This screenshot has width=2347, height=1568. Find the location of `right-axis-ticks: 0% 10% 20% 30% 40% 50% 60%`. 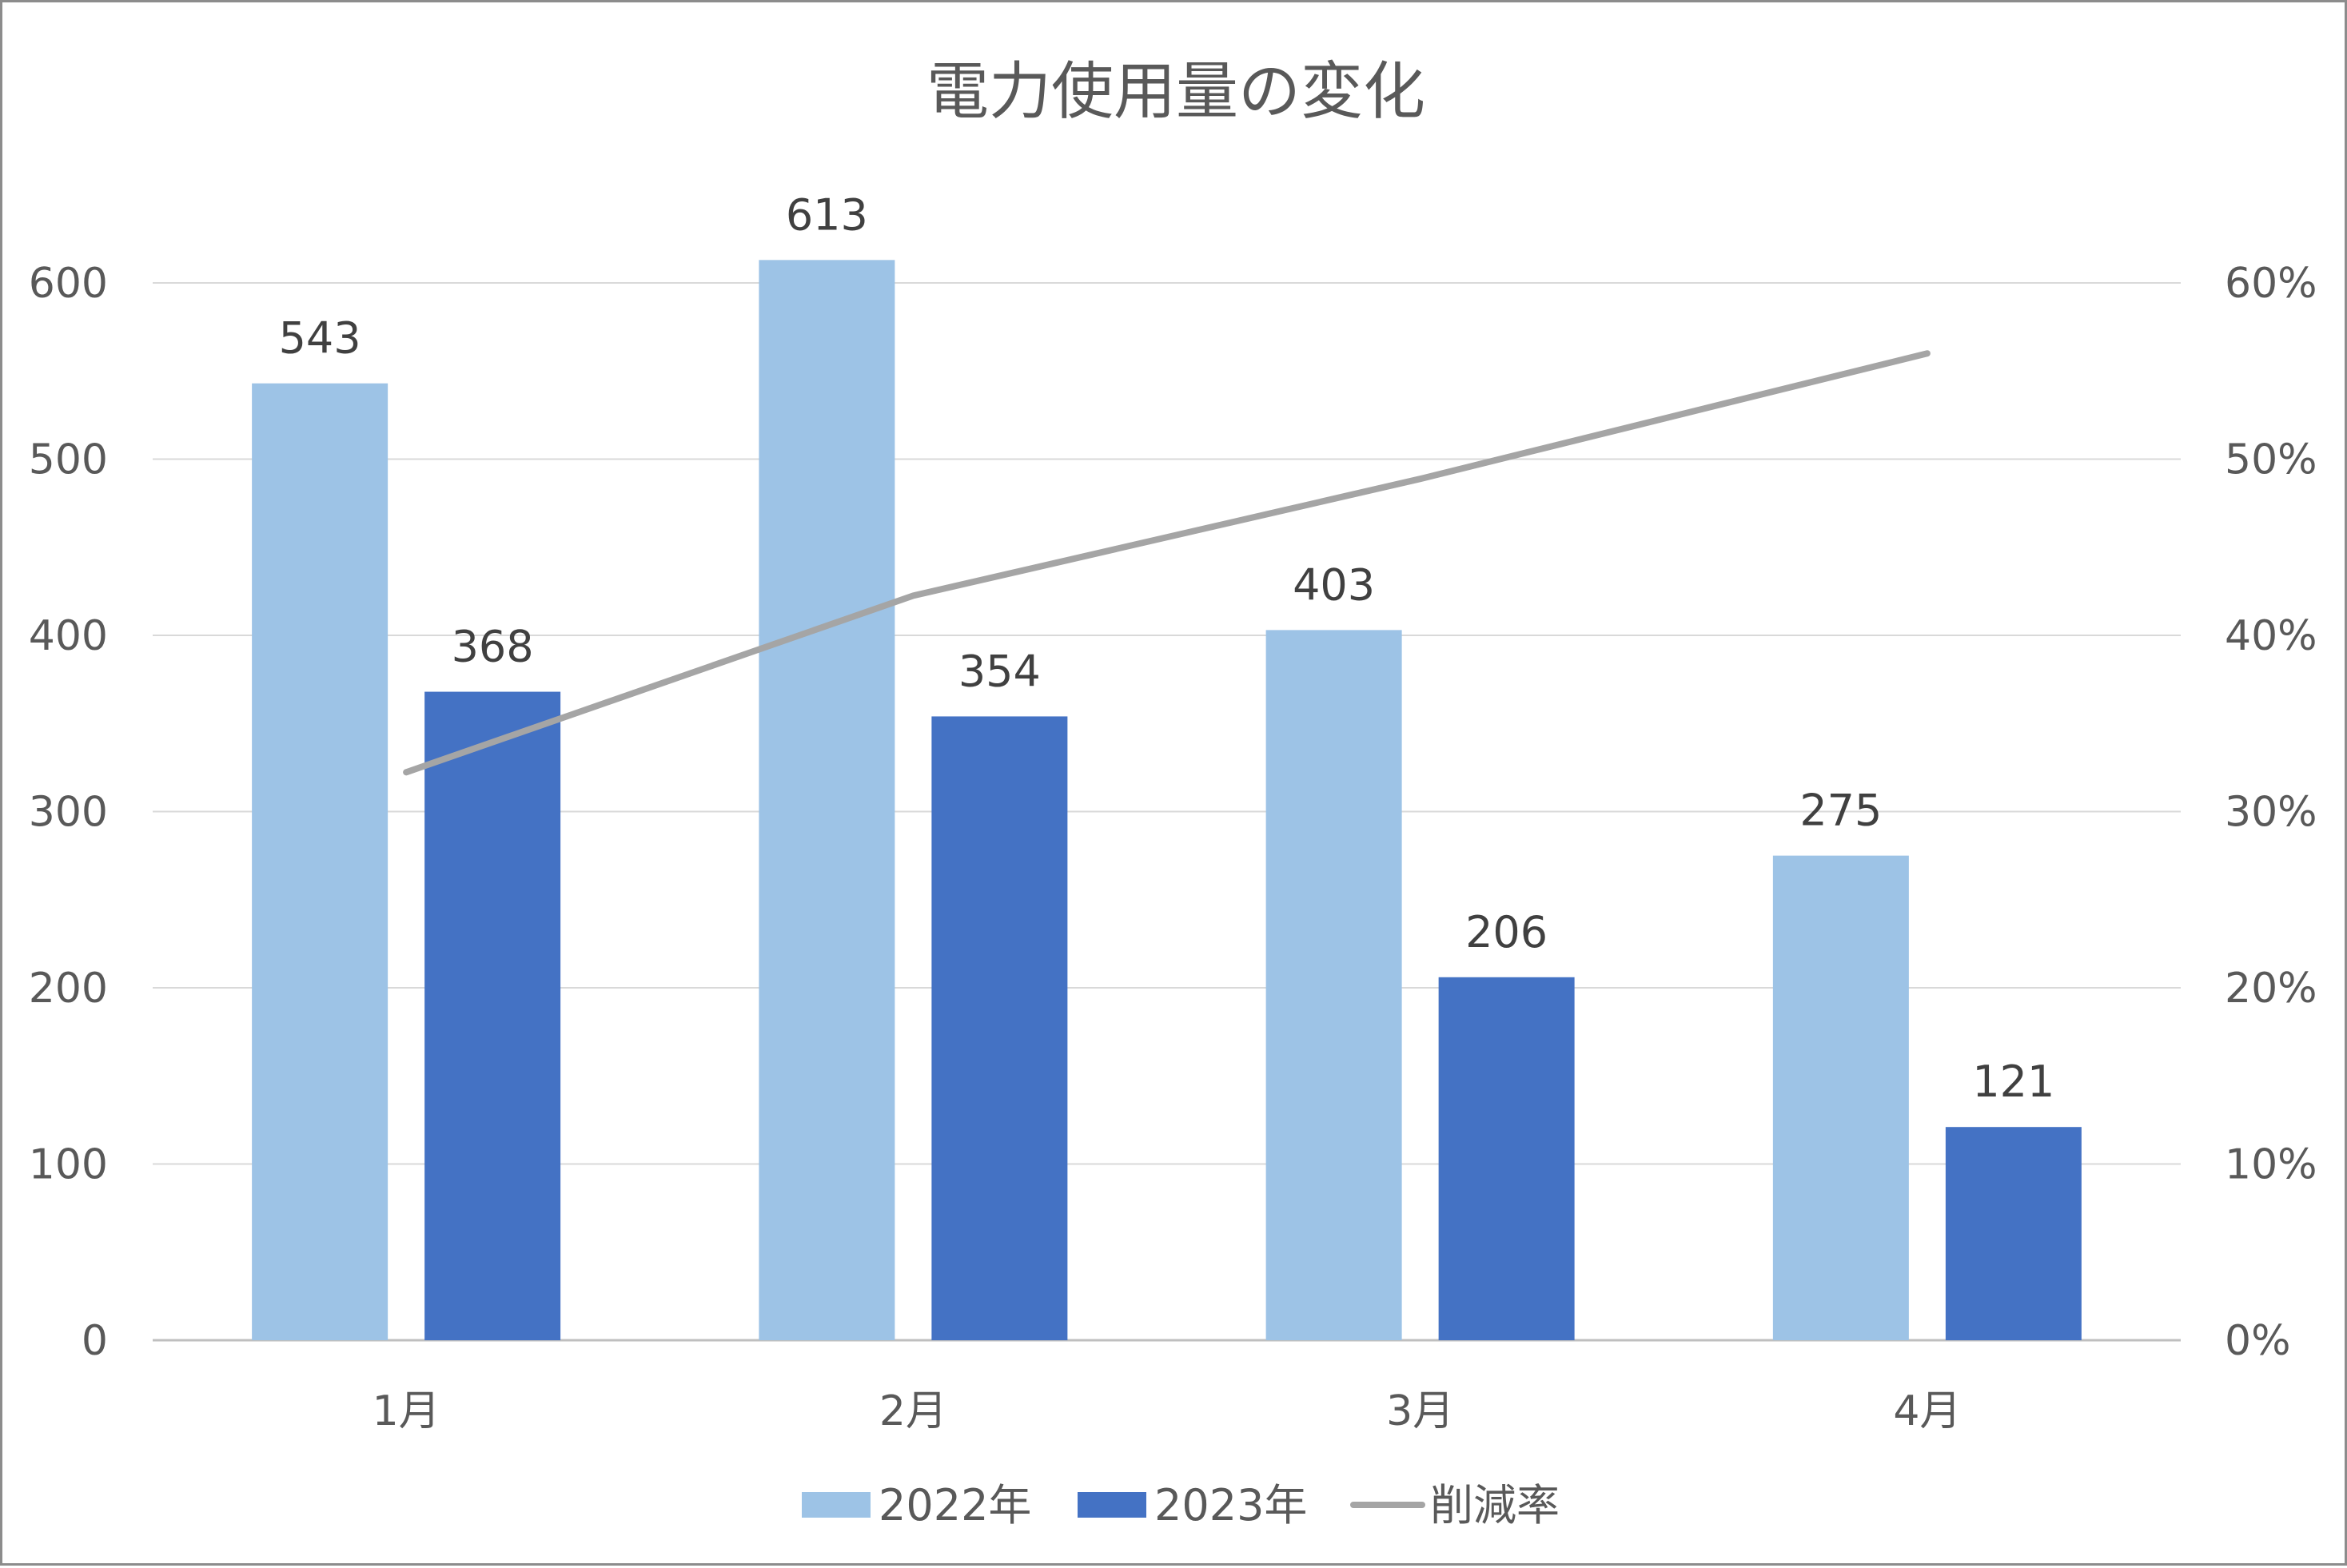

right-axis-ticks: 0% 10% 20% 30% 40% 50% 60% is located at coordinates (2271, 812).